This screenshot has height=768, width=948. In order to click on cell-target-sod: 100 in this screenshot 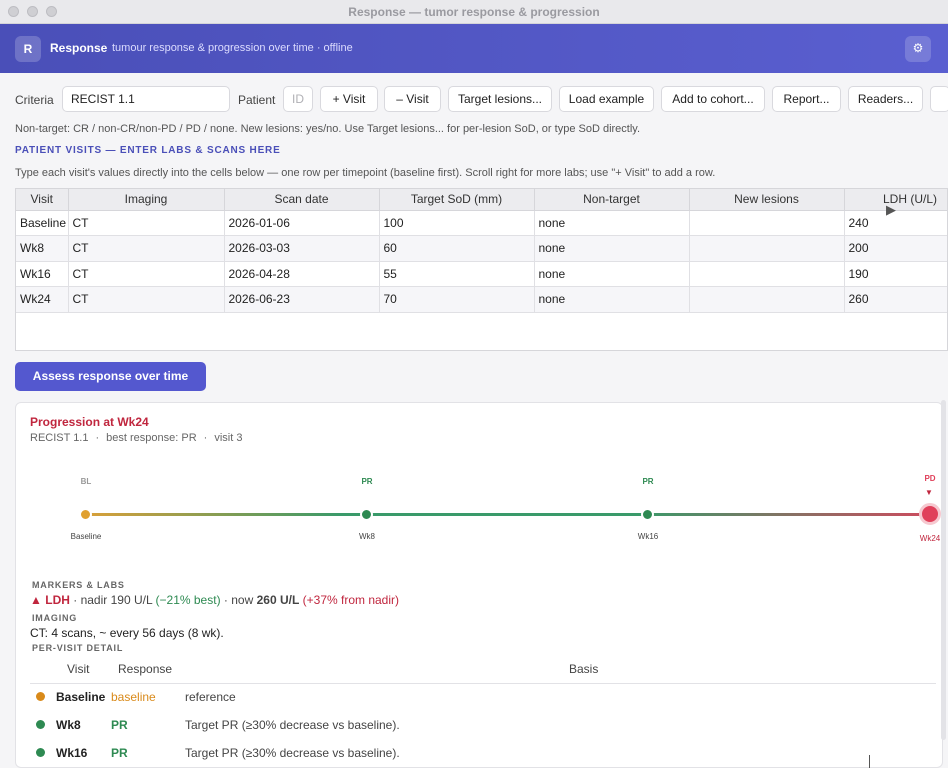, I will do `click(457, 223)`.